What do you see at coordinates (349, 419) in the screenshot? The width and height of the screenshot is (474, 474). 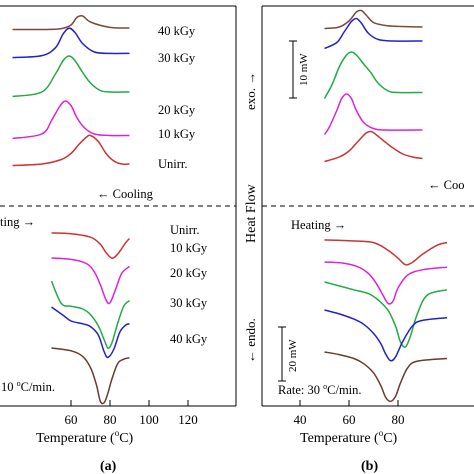 I see `panel-b-tick-label: 60` at bounding box center [349, 419].